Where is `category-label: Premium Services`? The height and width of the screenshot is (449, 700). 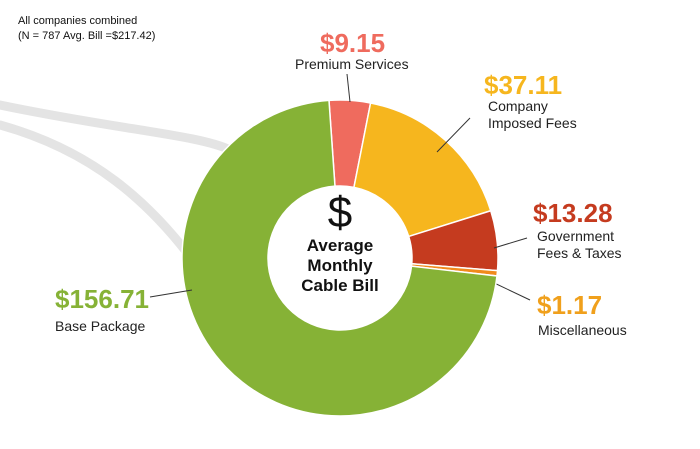 category-label: Premium Services is located at coordinates (352, 64).